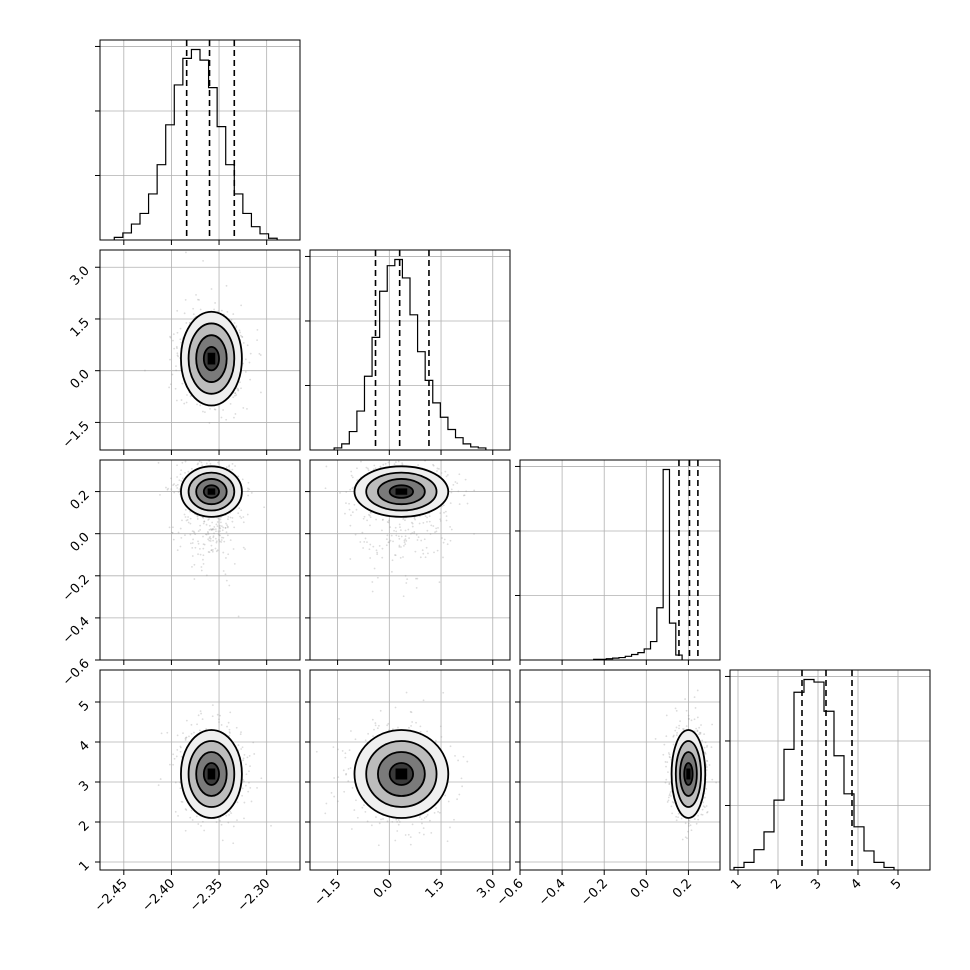 This screenshot has height=970, width=970. Describe the element at coordinates (594, 892) in the screenshot. I see `xtick-label-2-2: −0.2` at that location.